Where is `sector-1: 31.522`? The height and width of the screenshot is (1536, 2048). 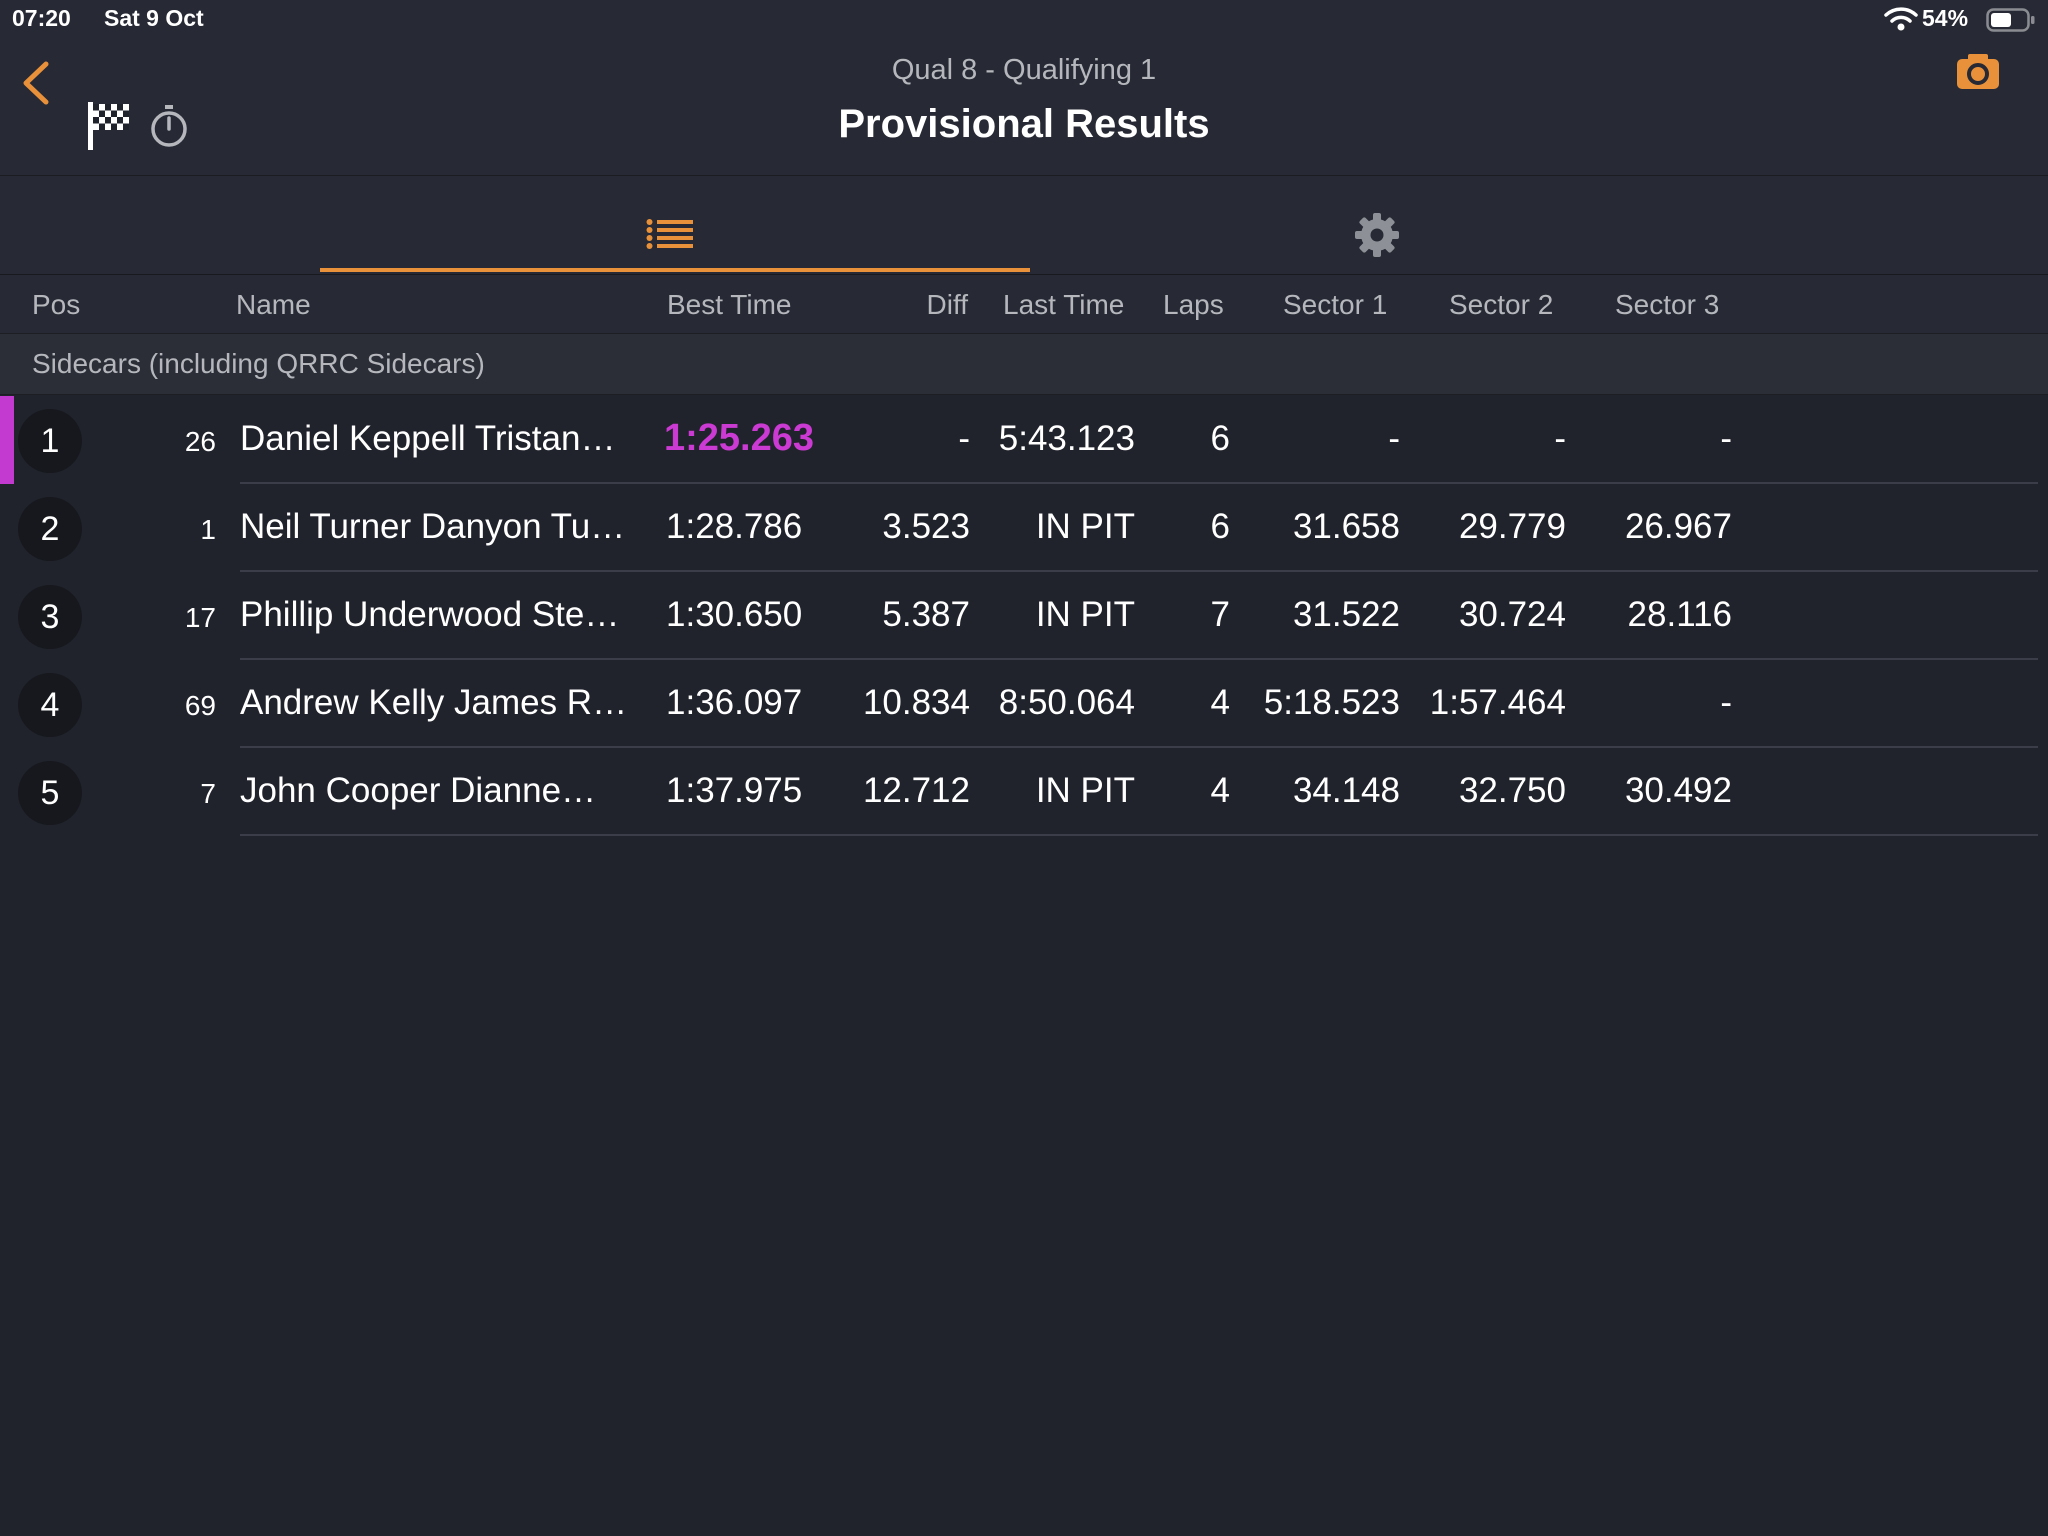
sector-1: 31.522 is located at coordinates (1346, 614).